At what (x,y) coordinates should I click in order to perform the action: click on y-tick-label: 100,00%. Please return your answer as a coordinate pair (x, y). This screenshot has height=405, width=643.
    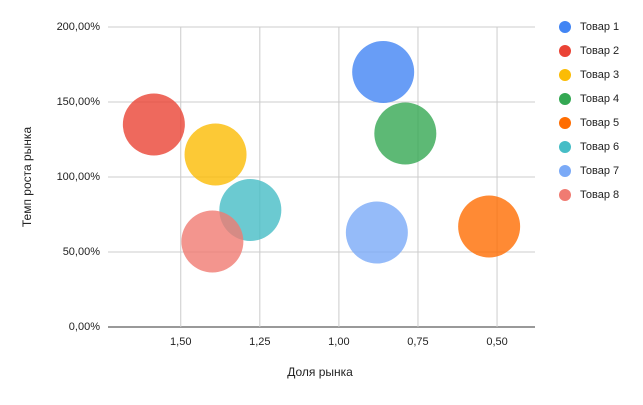
    Looking at the image, I should click on (79, 177).